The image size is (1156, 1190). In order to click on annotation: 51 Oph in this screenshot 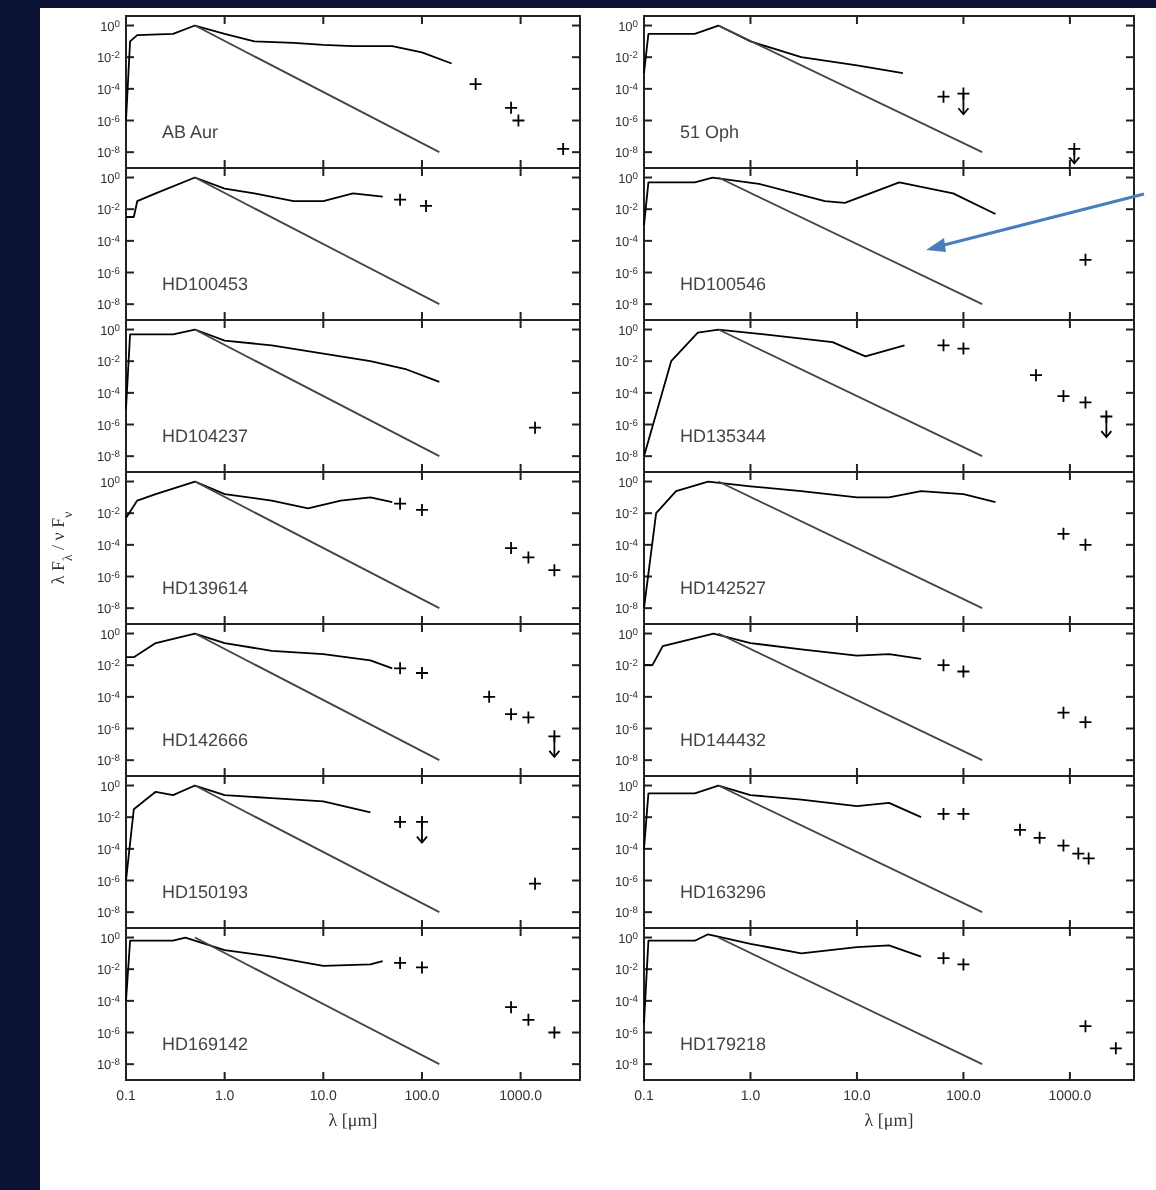, I will do `click(710, 132)`.